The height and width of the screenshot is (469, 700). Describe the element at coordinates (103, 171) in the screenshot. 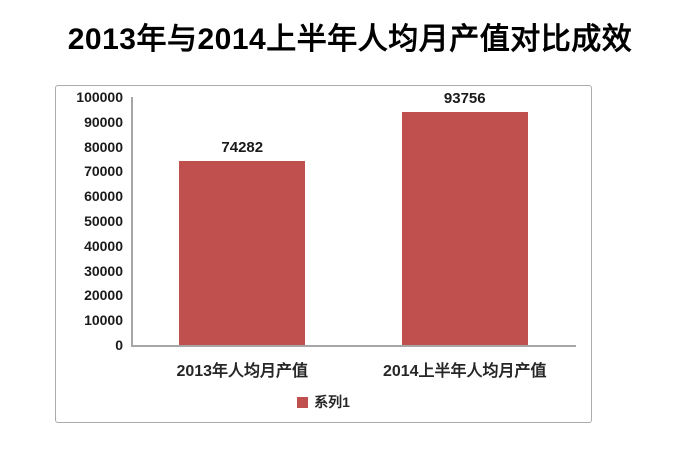

I see `y-tick-label: 70000` at that location.